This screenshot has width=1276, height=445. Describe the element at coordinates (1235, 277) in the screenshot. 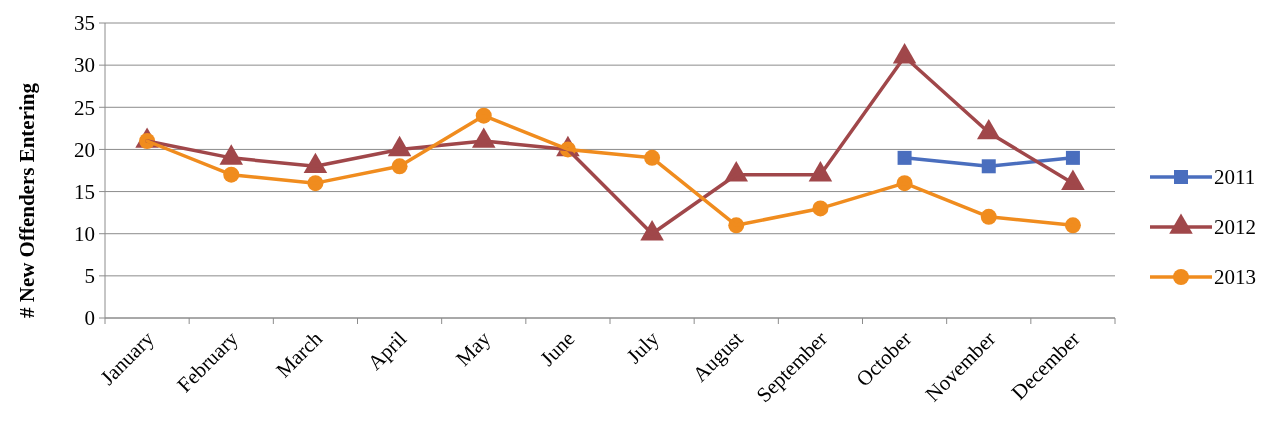

I see `legend-label: 2013` at that location.